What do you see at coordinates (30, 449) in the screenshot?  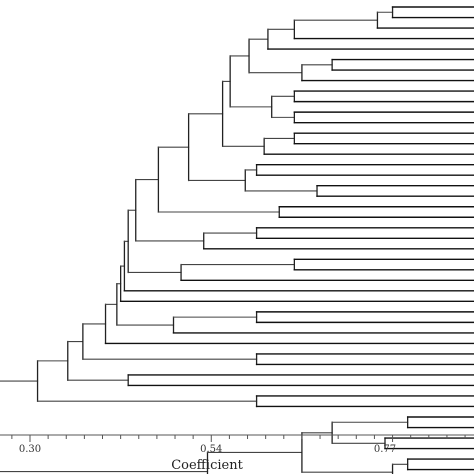 I see `x-axis-tick-label: 0.30` at bounding box center [30, 449].